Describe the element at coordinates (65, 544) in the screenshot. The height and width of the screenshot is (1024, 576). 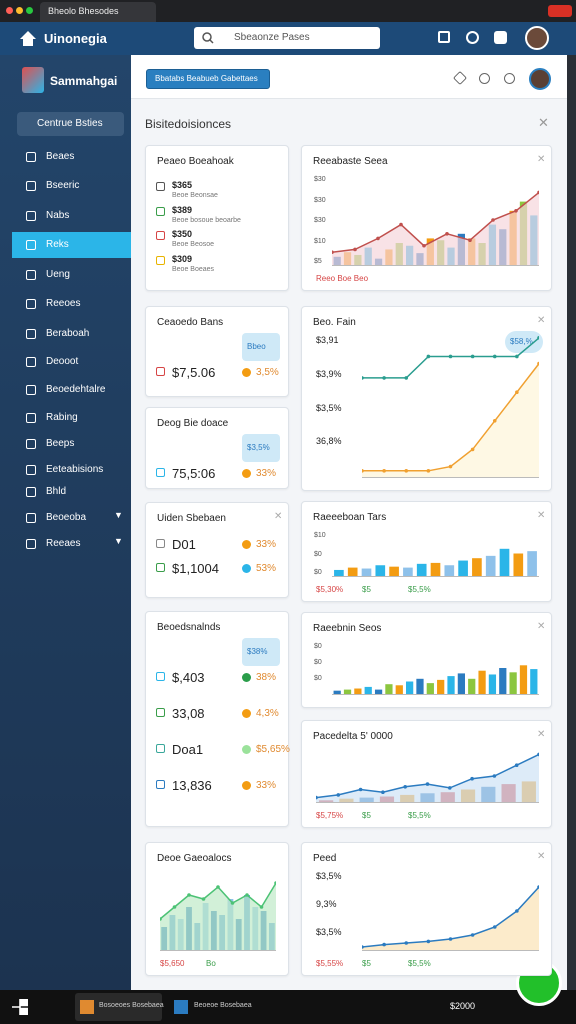
I see `nav-item: Reeaes ▼` at that location.